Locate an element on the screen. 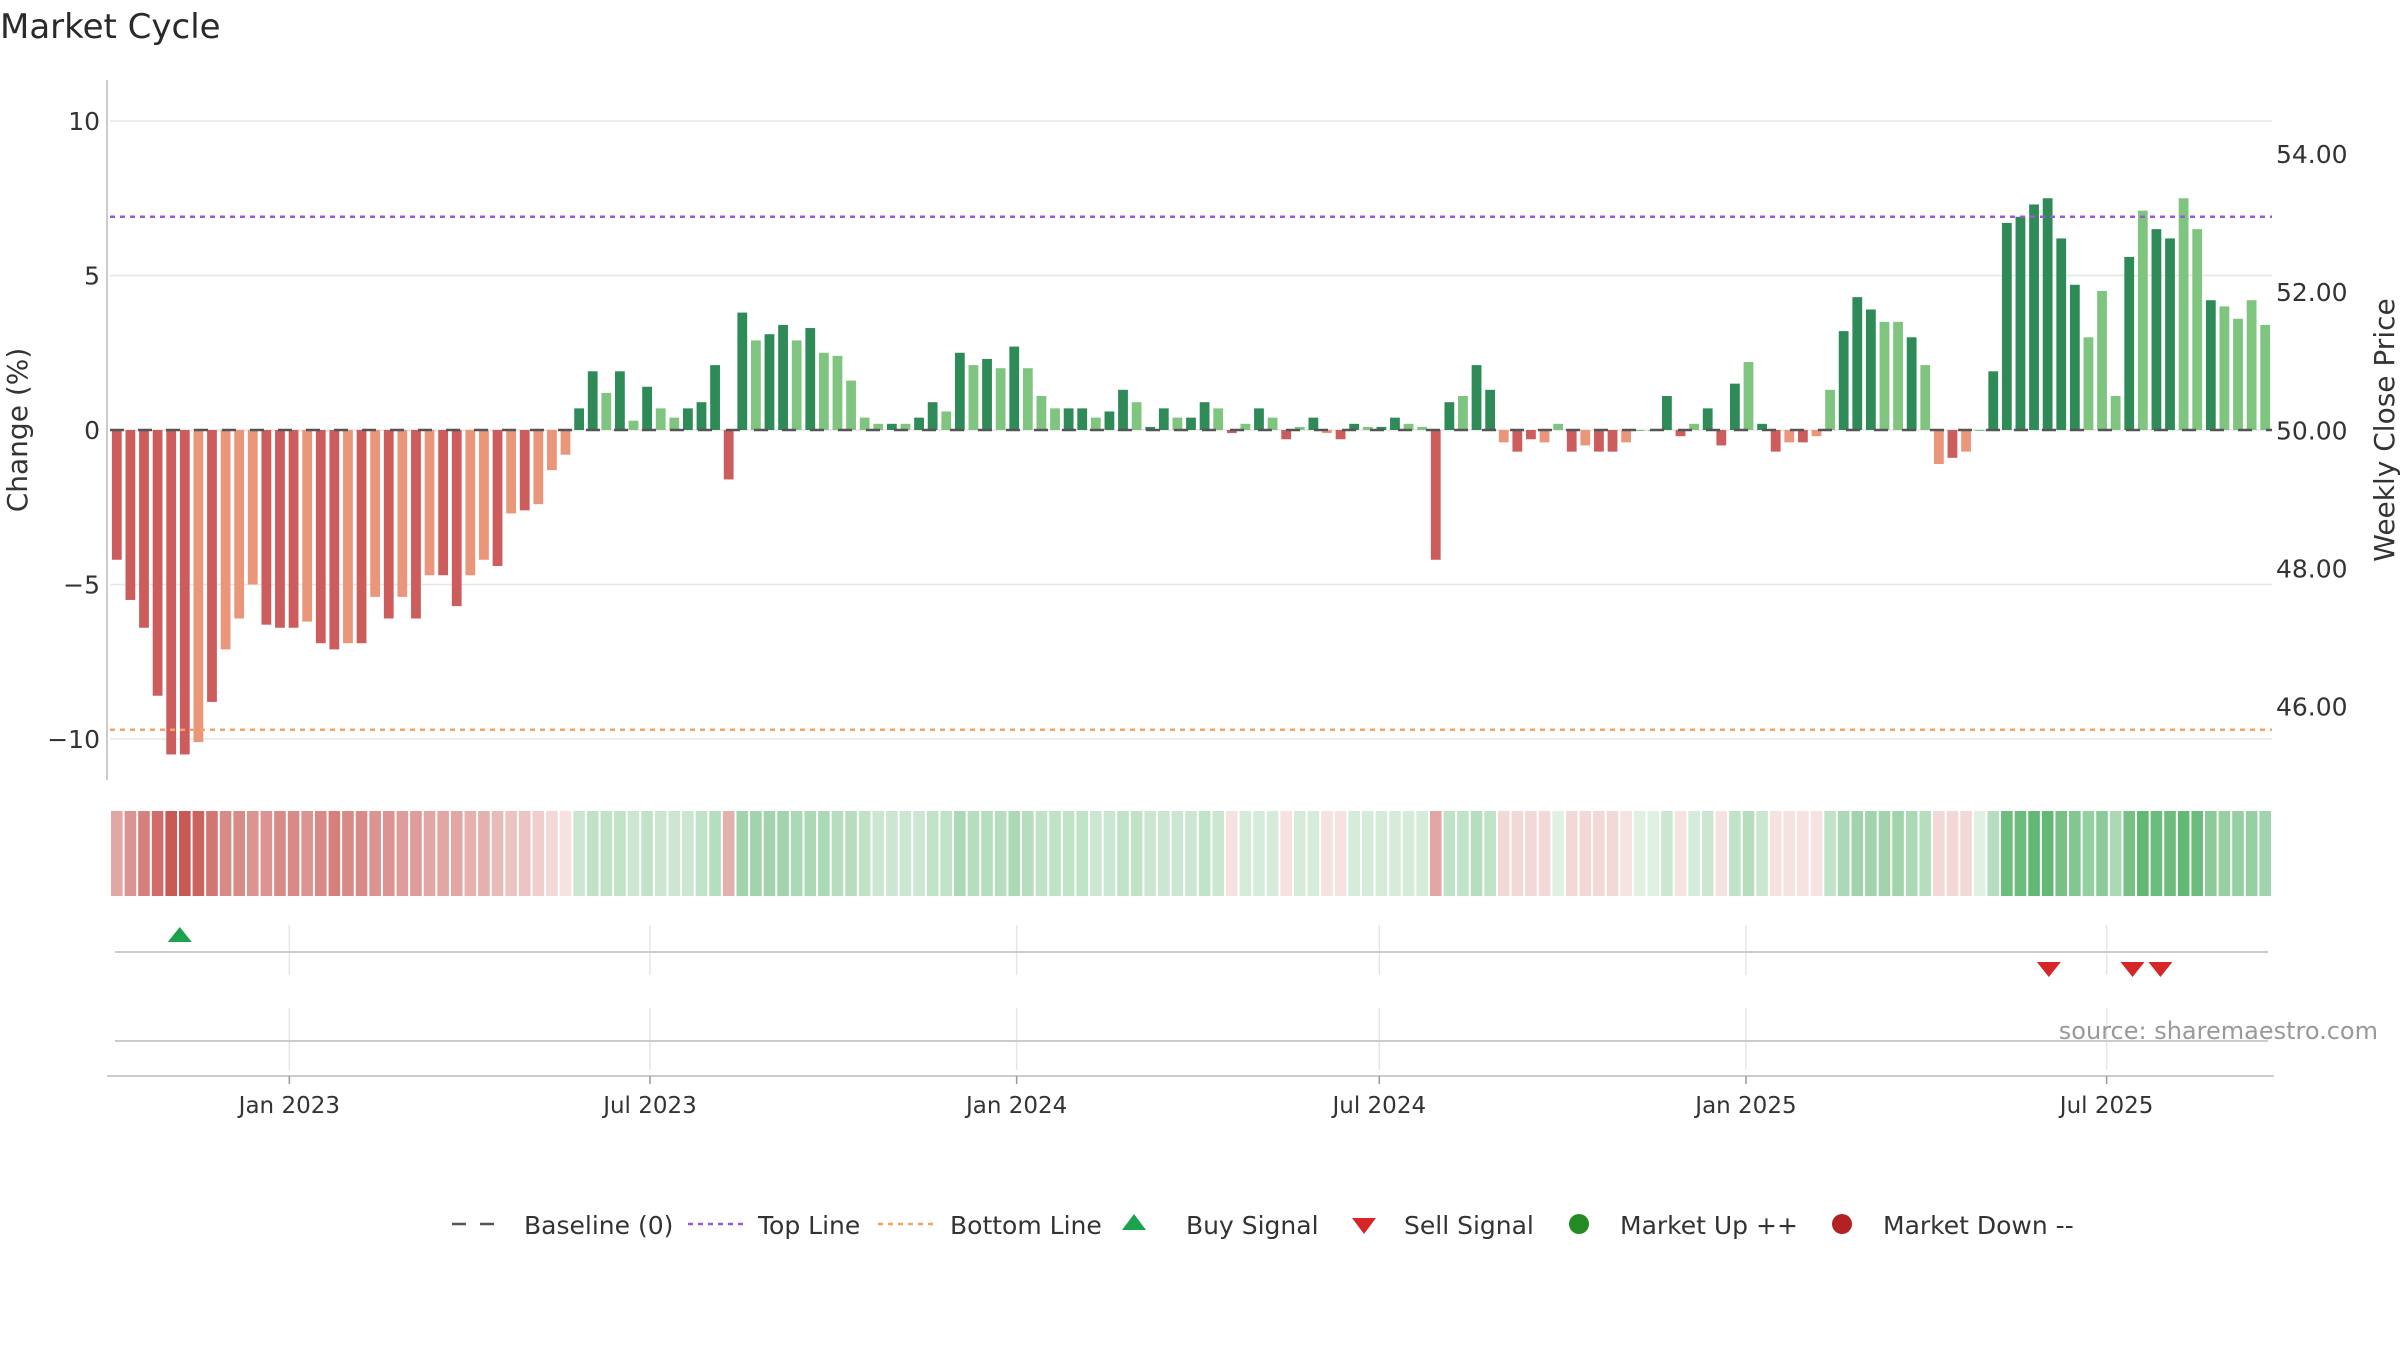 This screenshot has height=1350, width=2400. chart-title: Market Cycle is located at coordinates (110, 27).